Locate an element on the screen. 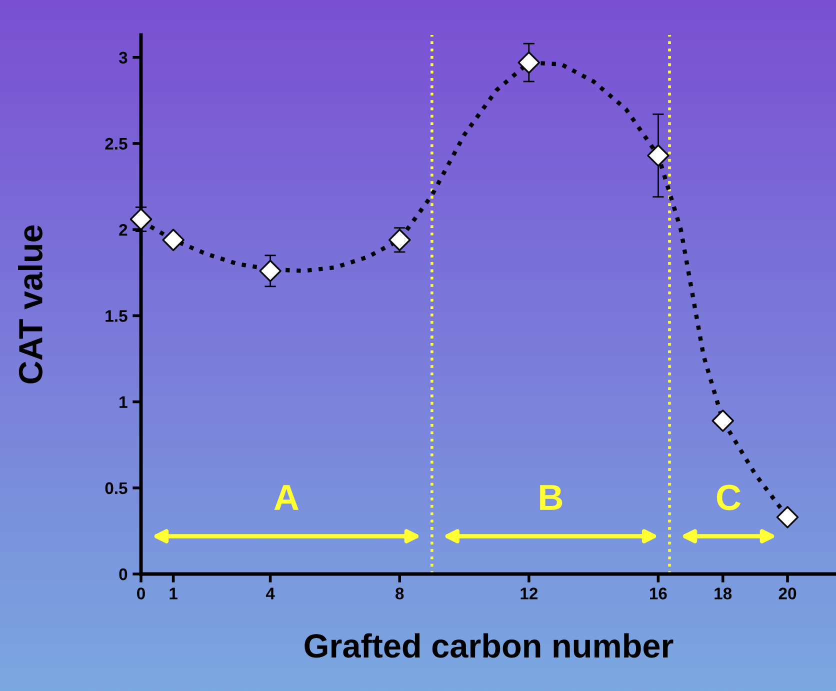  annotation: A is located at coordinates (286, 497).